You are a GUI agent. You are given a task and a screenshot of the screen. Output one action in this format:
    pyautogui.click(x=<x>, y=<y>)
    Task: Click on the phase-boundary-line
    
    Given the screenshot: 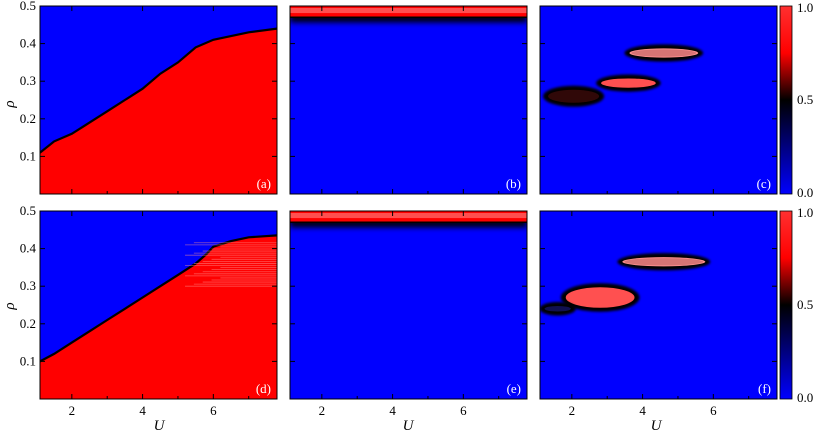 What is the action you would take?
    pyautogui.click(x=158, y=90)
    